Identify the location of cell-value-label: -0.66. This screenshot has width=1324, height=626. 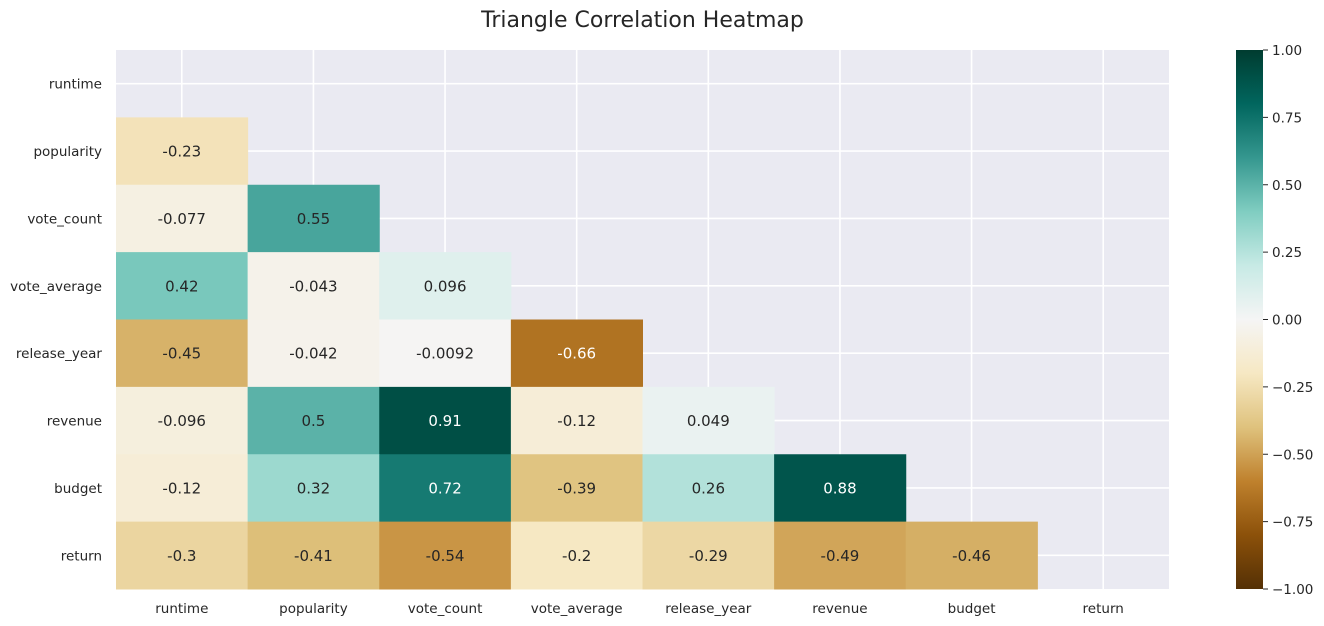
(576, 354).